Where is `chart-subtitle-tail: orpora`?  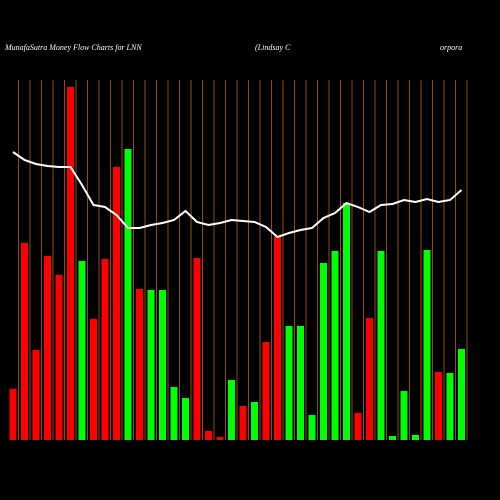 chart-subtitle-tail: orpora is located at coordinates (451, 47).